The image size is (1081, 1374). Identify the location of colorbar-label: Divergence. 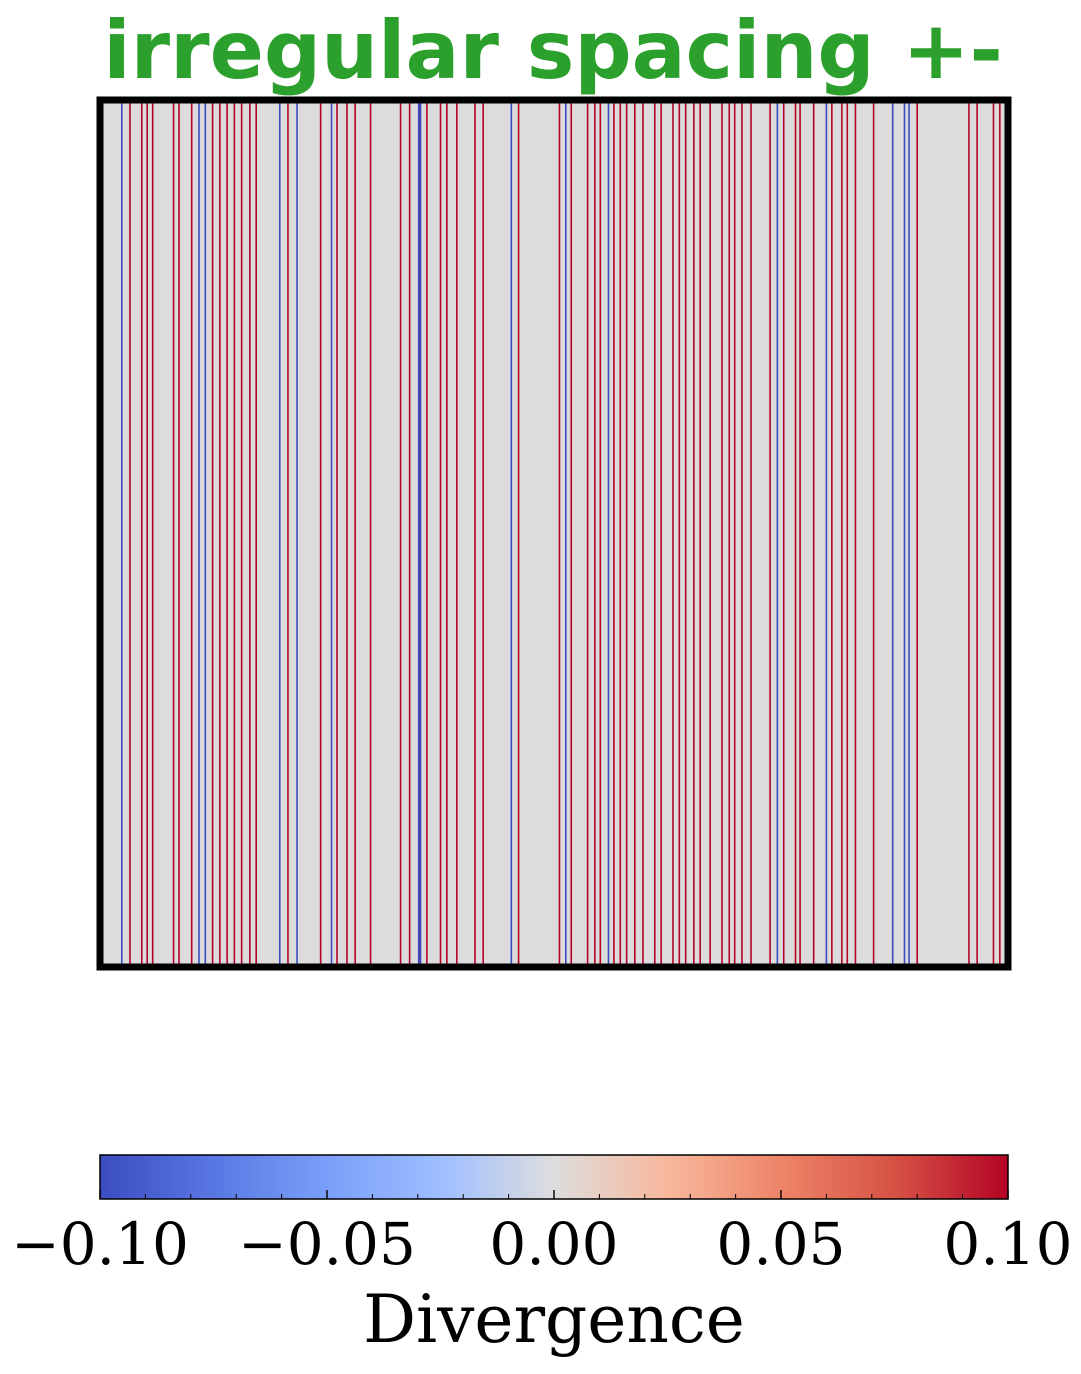
(554, 1319).